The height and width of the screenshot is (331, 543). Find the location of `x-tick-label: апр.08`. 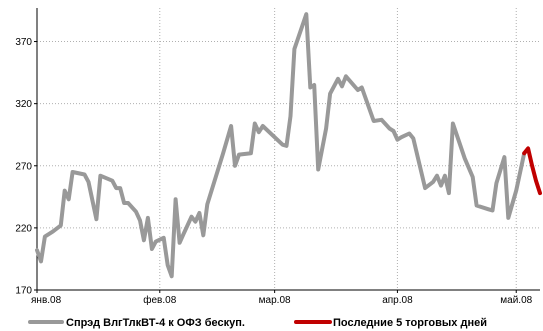

x-tick-label: апр.08 is located at coordinates (397, 300).